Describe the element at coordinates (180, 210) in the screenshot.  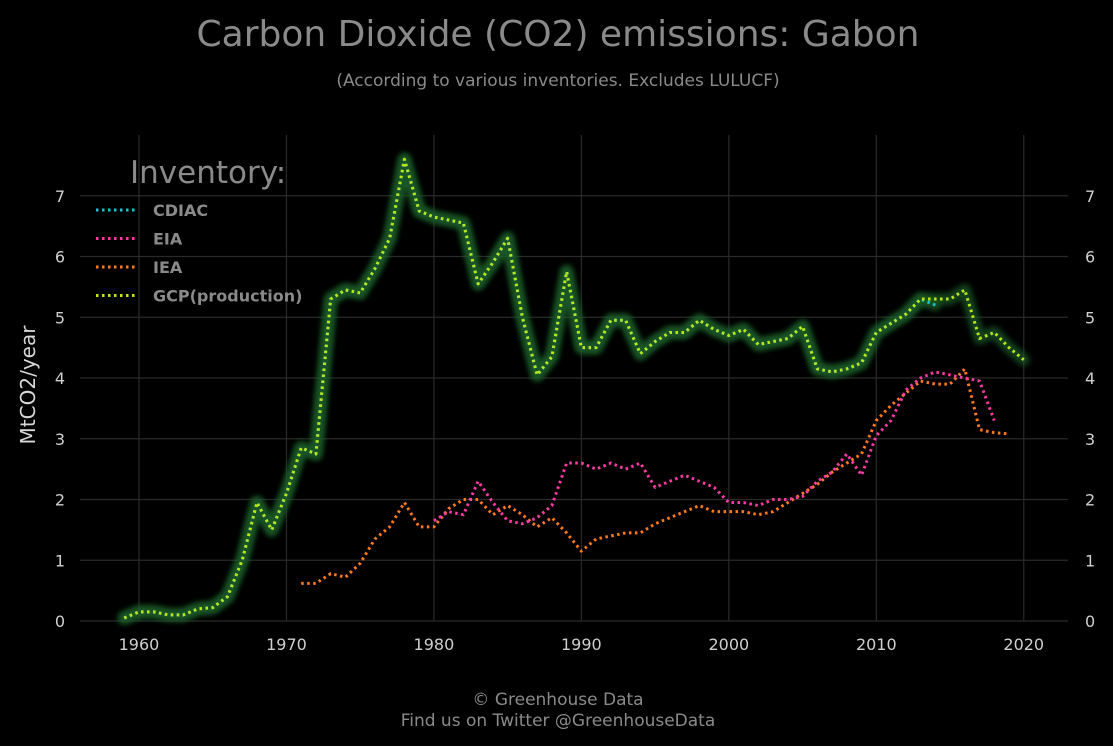
I see `legend-label-cdiac: CDIAC` at that location.